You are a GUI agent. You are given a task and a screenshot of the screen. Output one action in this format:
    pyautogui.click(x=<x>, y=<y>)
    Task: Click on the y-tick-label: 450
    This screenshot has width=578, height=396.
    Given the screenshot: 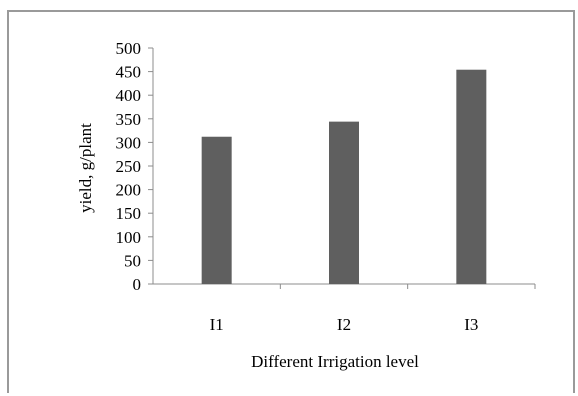 What is the action you would take?
    pyautogui.click(x=129, y=72)
    